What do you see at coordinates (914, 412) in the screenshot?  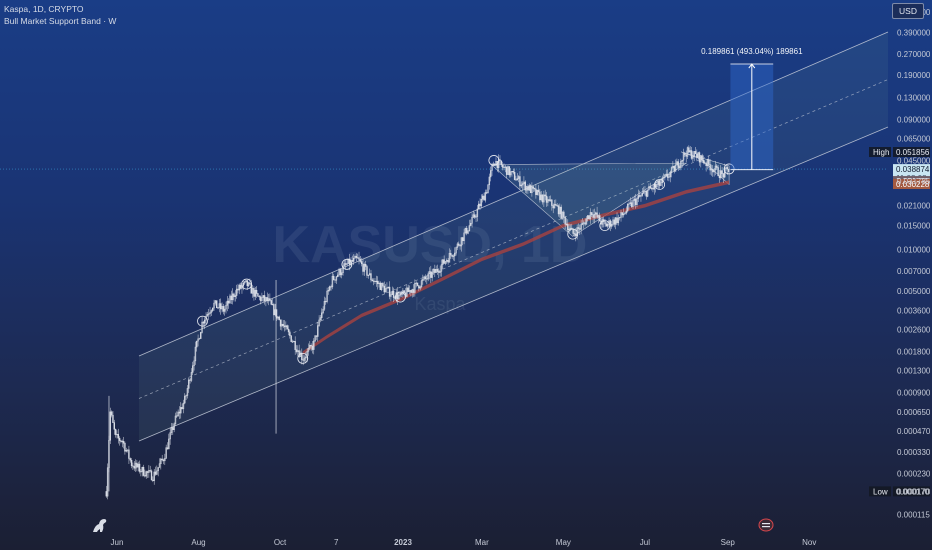 I see `y-tick-label: 0.000650` at bounding box center [914, 412].